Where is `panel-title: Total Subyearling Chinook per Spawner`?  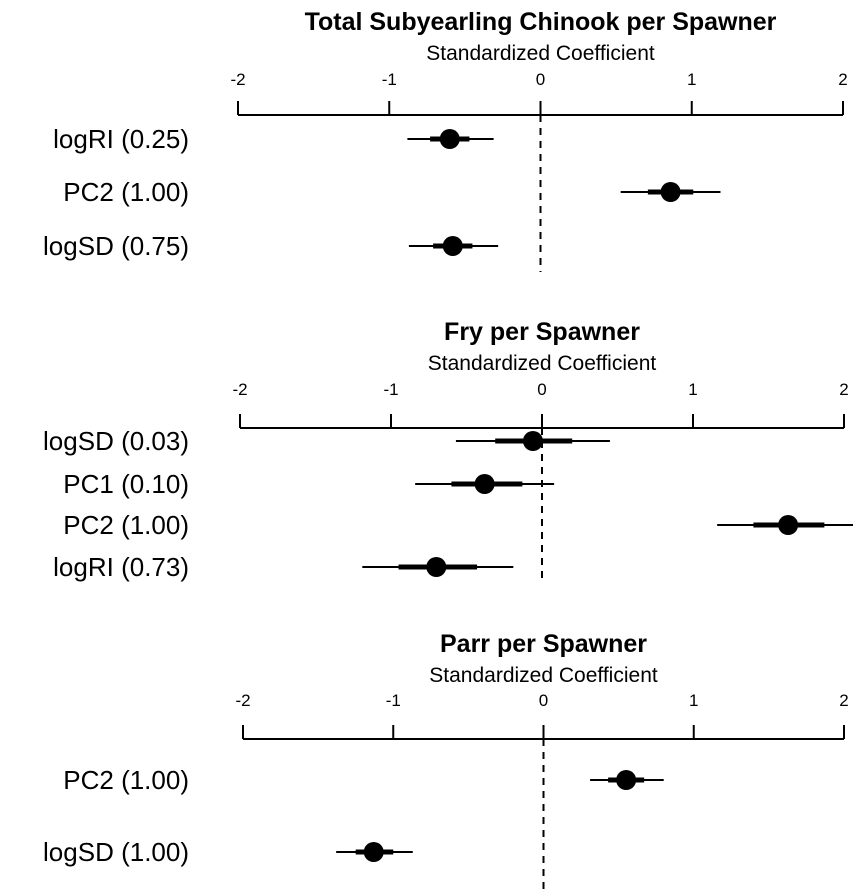 panel-title: Total Subyearling Chinook per Spawner is located at coordinates (541, 22).